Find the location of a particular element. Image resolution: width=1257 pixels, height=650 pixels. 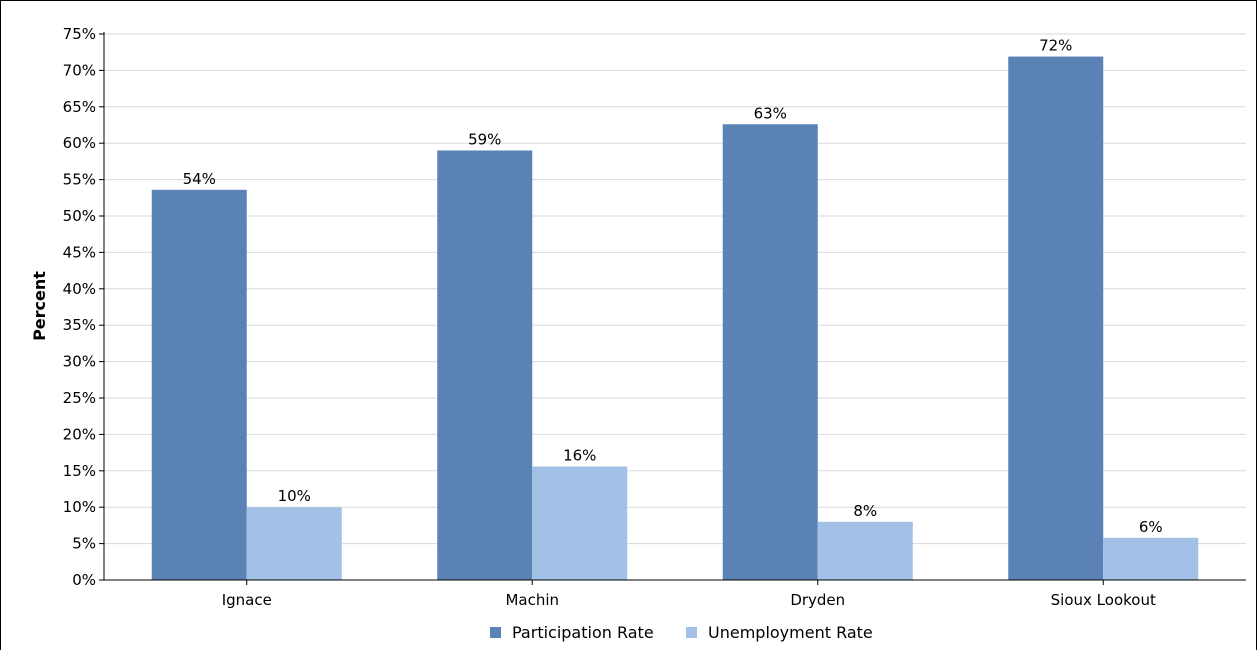

y-tick-label: 70% is located at coordinates (79, 70).